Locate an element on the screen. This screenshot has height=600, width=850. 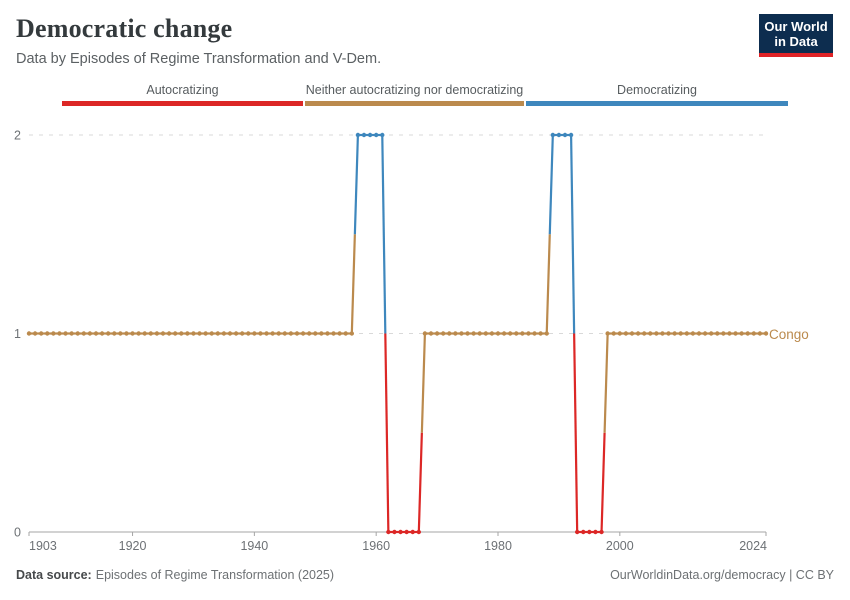
x-axis-labels: 1903 1920 1940 1960 1980 2000 2024 is located at coordinates (398, 546).